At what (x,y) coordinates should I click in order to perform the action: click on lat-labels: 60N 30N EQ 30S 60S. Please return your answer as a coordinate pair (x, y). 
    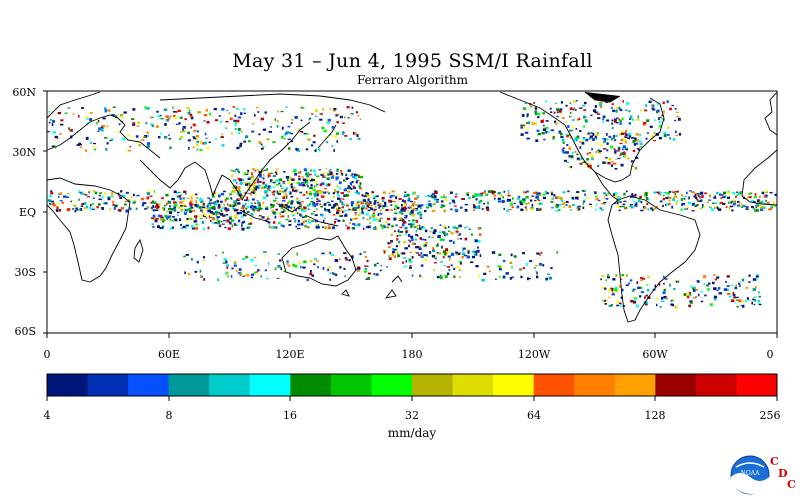
    Looking at the image, I should click on (24, 212).